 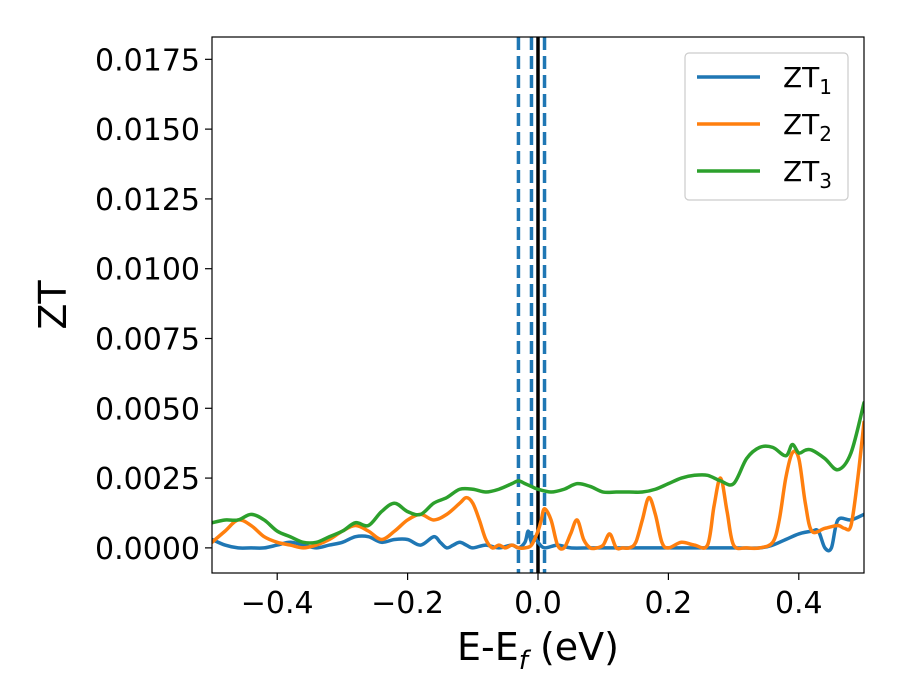 I want to click on y-axis-label: ZT, so click(x=53, y=305).